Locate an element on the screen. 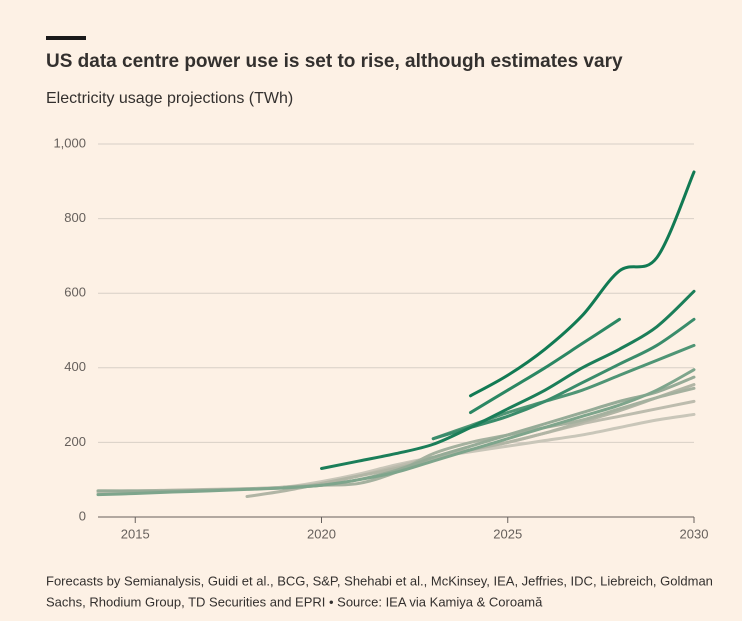  x-tick-label: 2020 is located at coordinates (321, 533).